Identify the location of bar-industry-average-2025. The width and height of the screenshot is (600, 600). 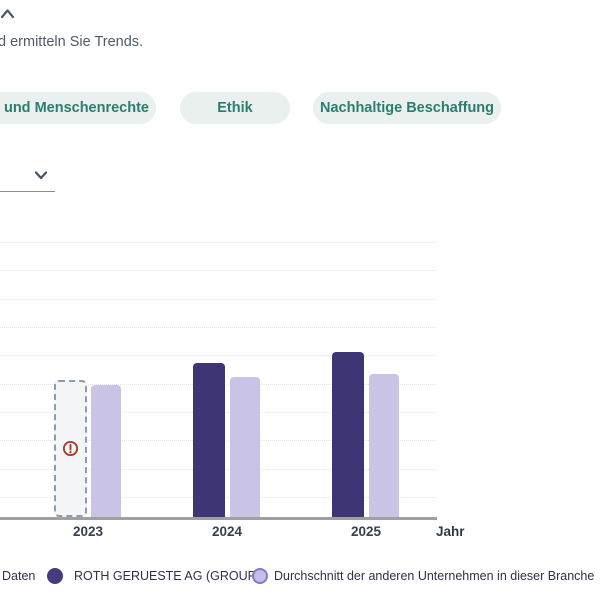
(384, 445).